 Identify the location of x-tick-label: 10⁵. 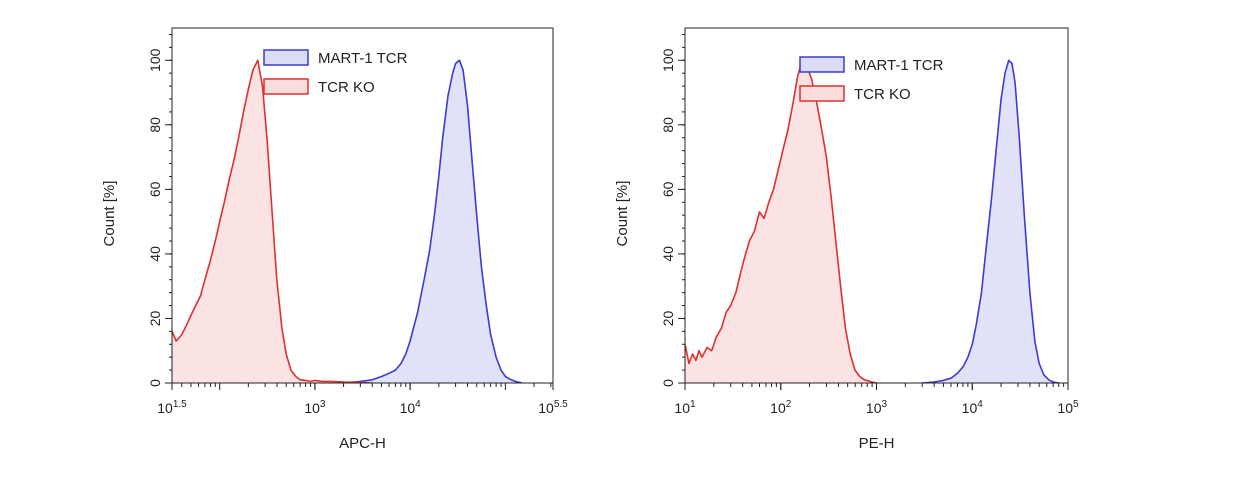
(1068, 407).